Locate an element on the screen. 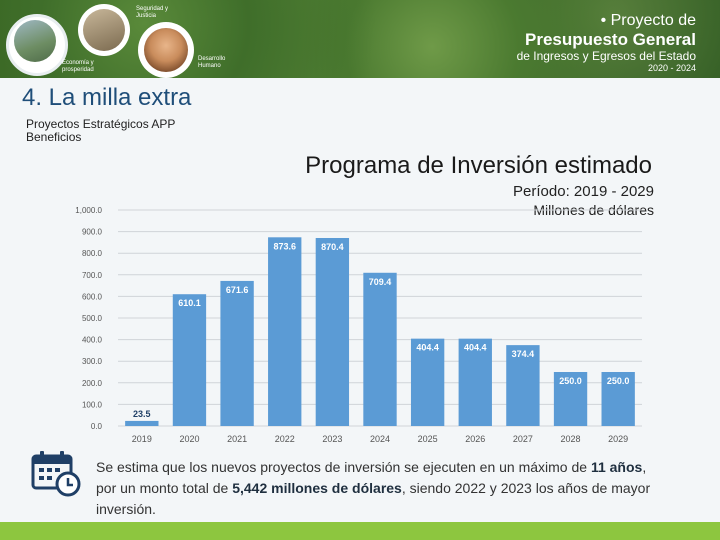 The height and width of the screenshot is (540, 720). bottom-strip is located at coordinates (360, 531).